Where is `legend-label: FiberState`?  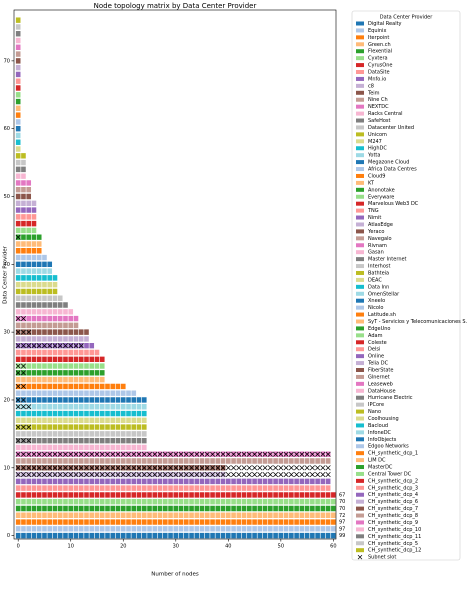
legend-label: FiberState is located at coordinates (380, 371).